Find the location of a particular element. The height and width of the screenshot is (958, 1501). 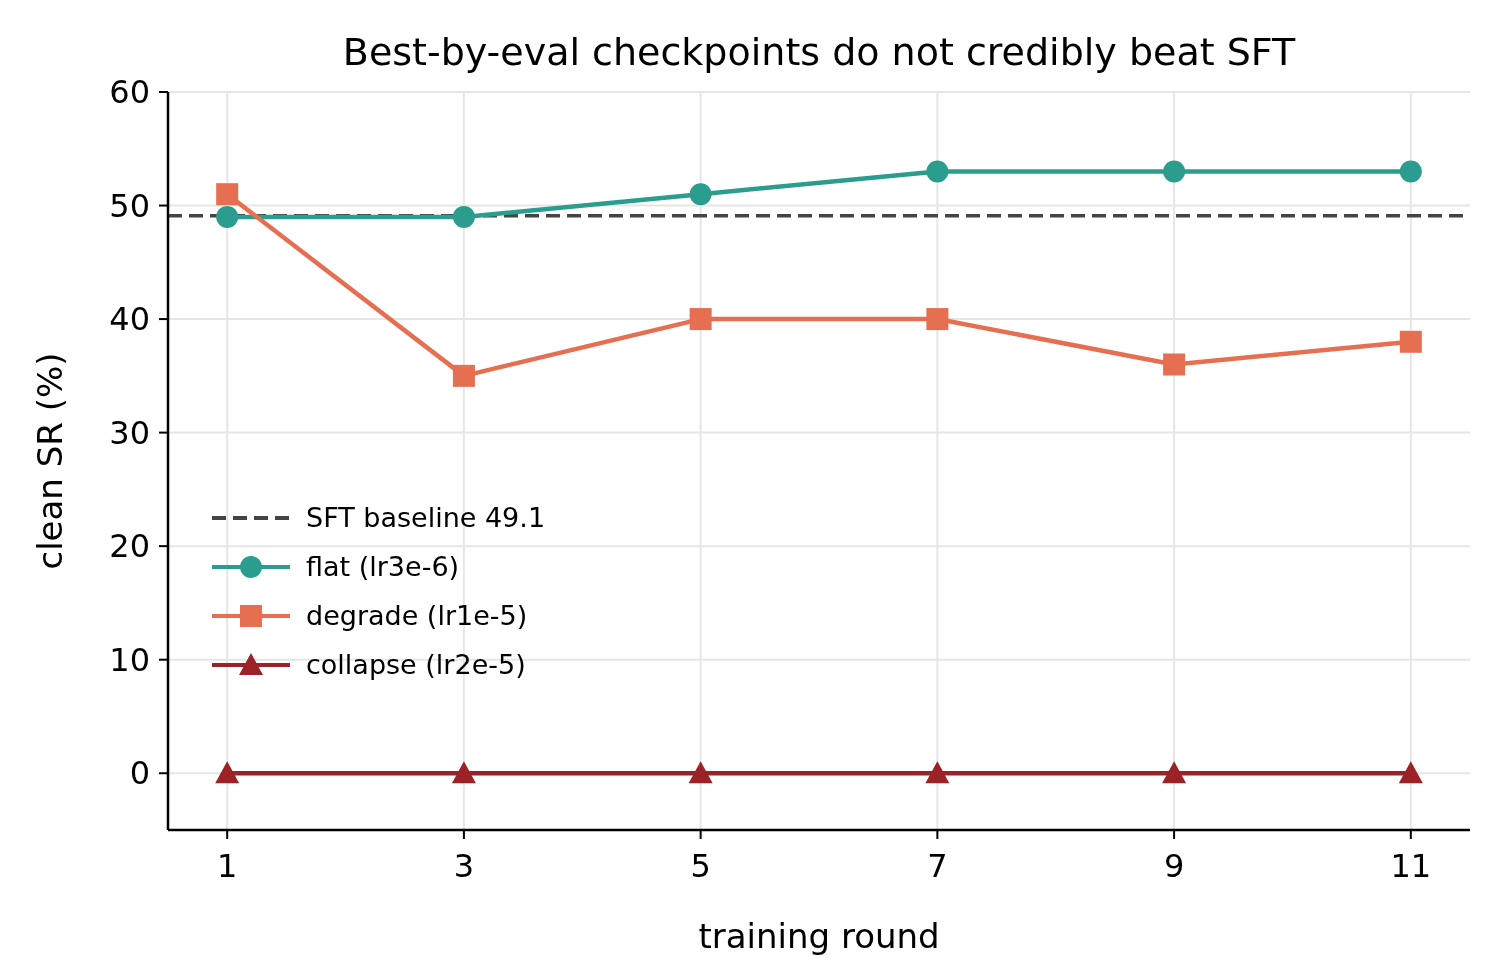

y-tick-label: 0 is located at coordinates (139, 773).